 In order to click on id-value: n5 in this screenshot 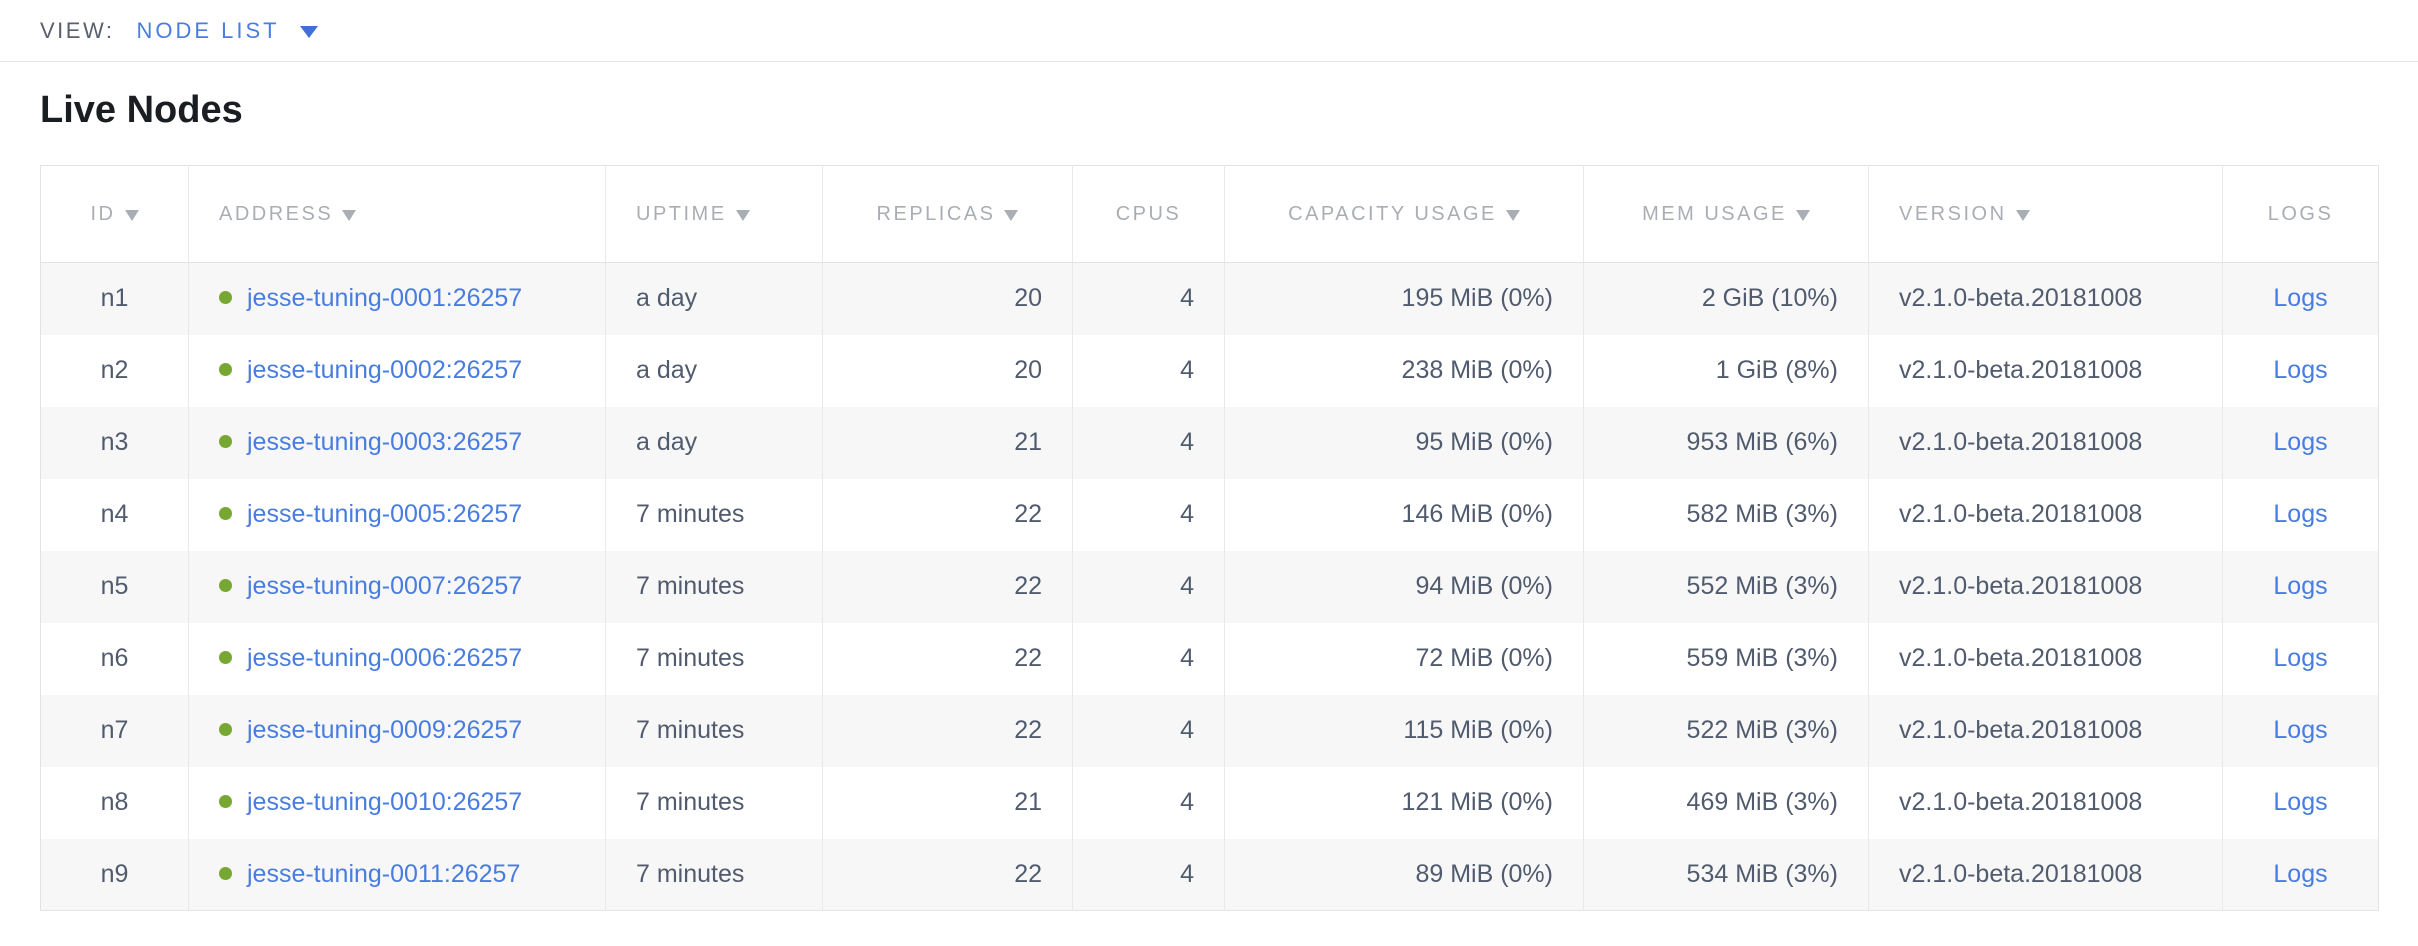, I will do `click(114, 586)`.